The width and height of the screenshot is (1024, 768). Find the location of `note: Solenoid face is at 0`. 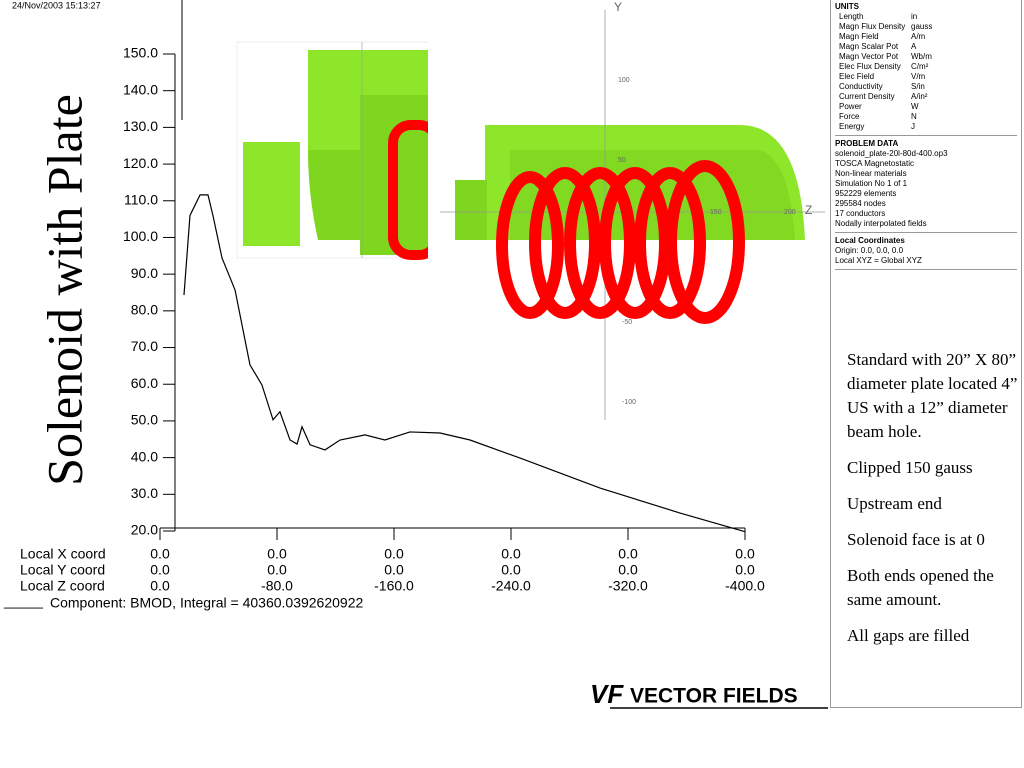

note: Solenoid face is at 0 is located at coordinates (916, 539).